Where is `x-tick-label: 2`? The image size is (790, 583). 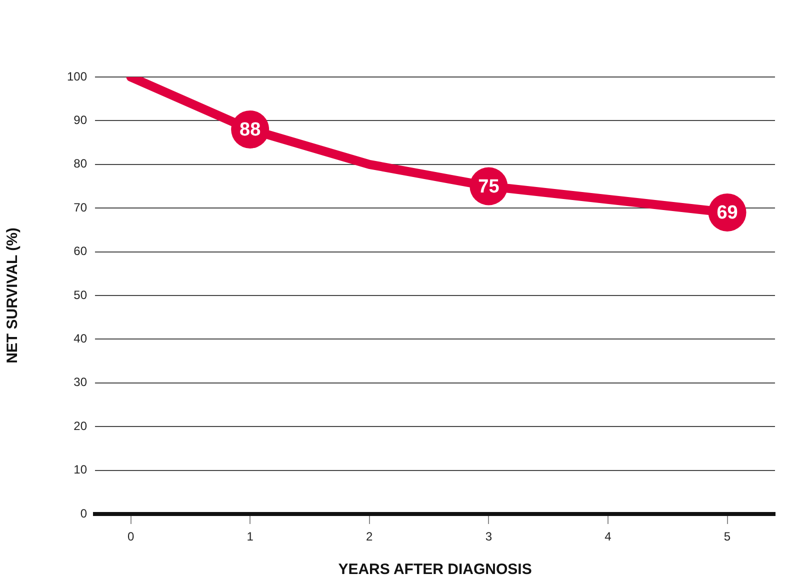
x-tick-label: 2 is located at coordinates (370, 537).